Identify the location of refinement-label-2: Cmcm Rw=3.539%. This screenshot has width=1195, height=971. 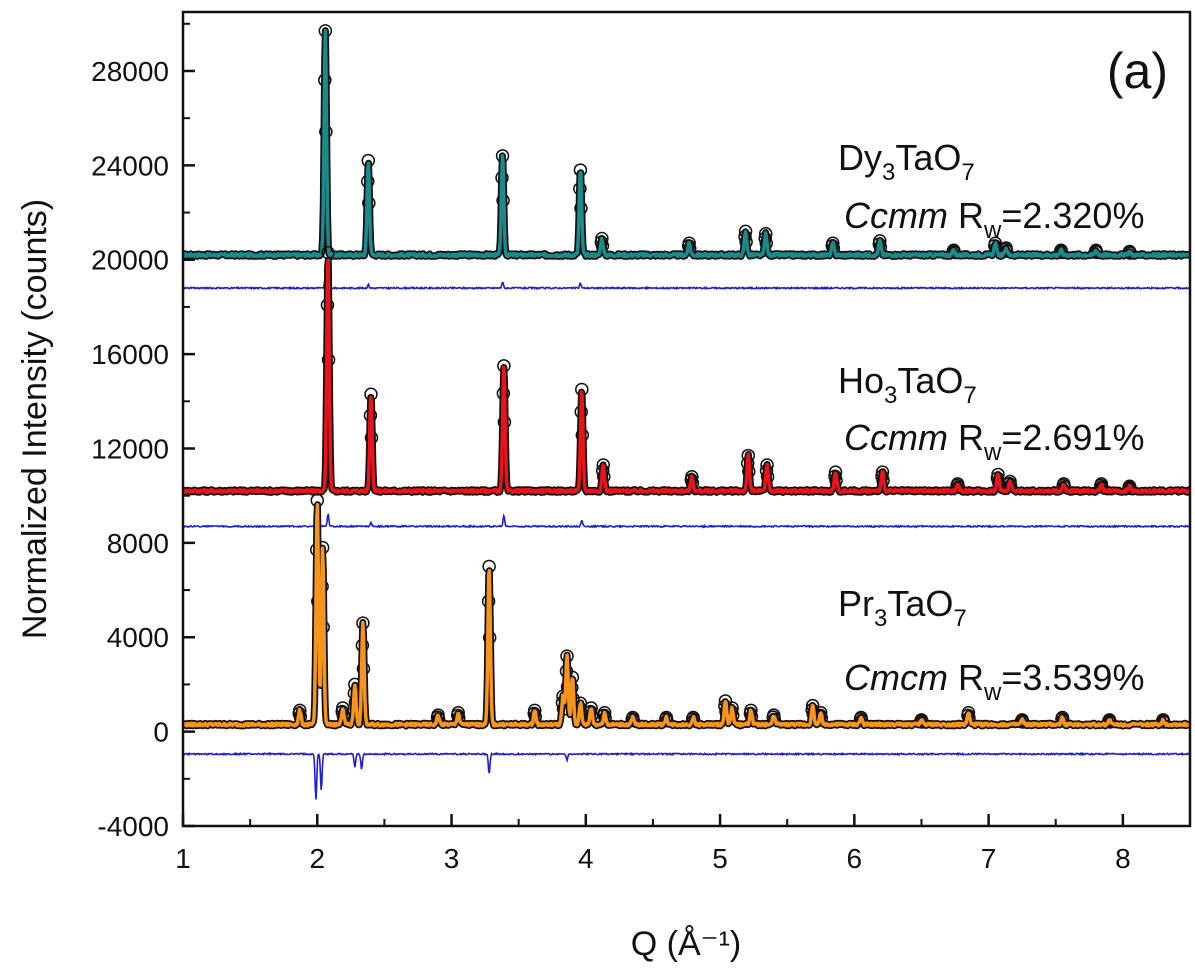
(994, 681).